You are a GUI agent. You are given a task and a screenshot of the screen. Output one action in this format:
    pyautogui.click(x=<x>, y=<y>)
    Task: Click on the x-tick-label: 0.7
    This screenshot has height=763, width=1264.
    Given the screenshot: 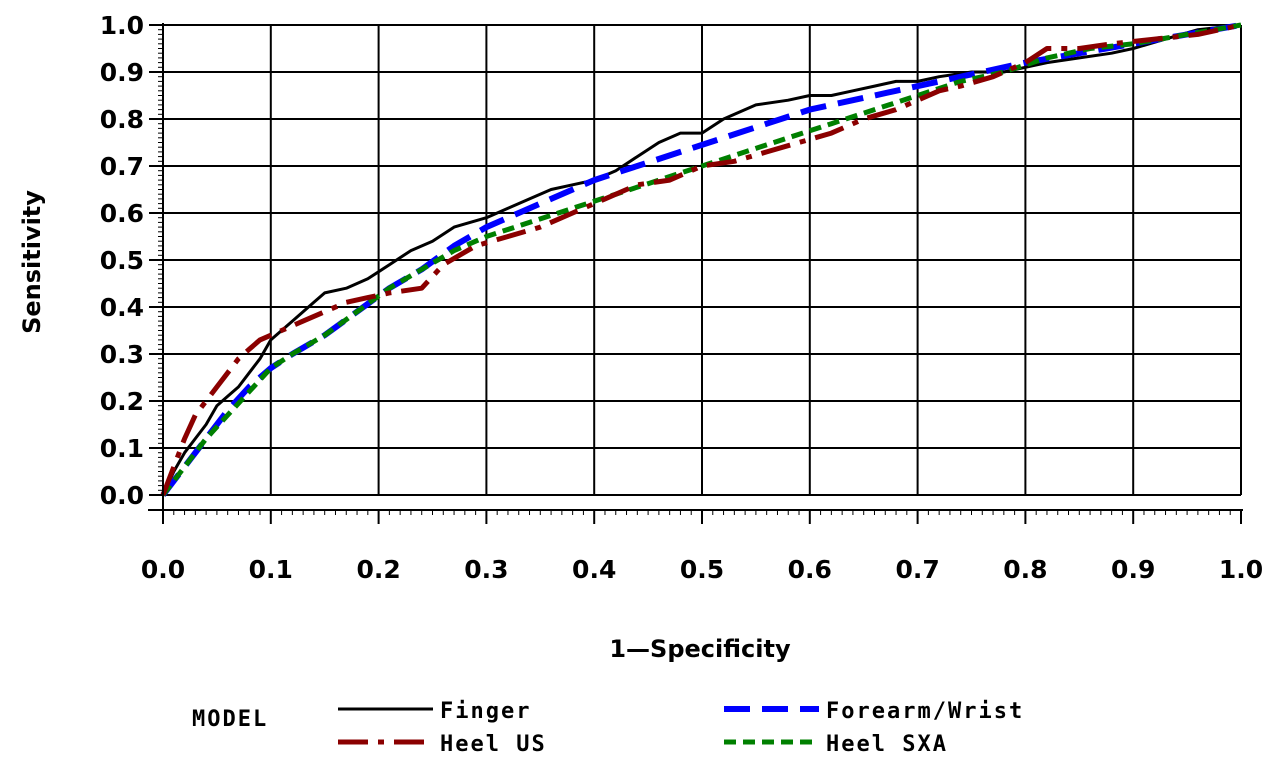 What is the action you would take?
    pyautogui.click(x=917, y=569)
    